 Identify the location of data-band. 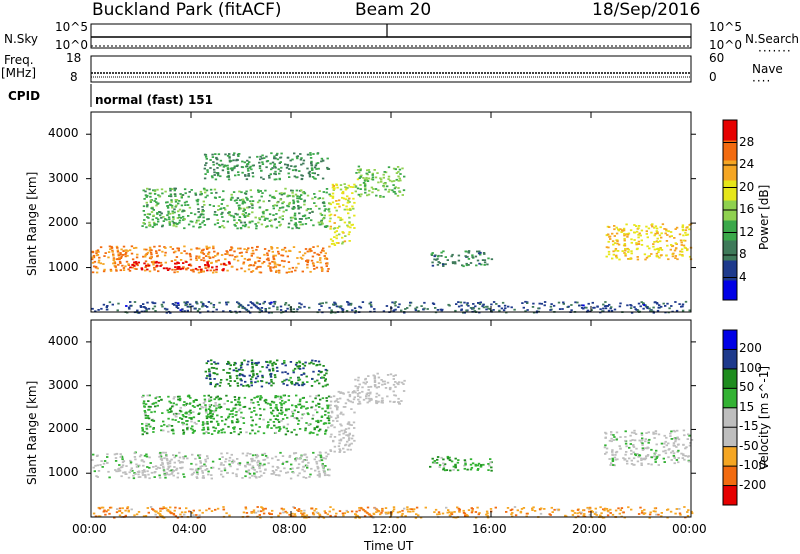
(211, 465).